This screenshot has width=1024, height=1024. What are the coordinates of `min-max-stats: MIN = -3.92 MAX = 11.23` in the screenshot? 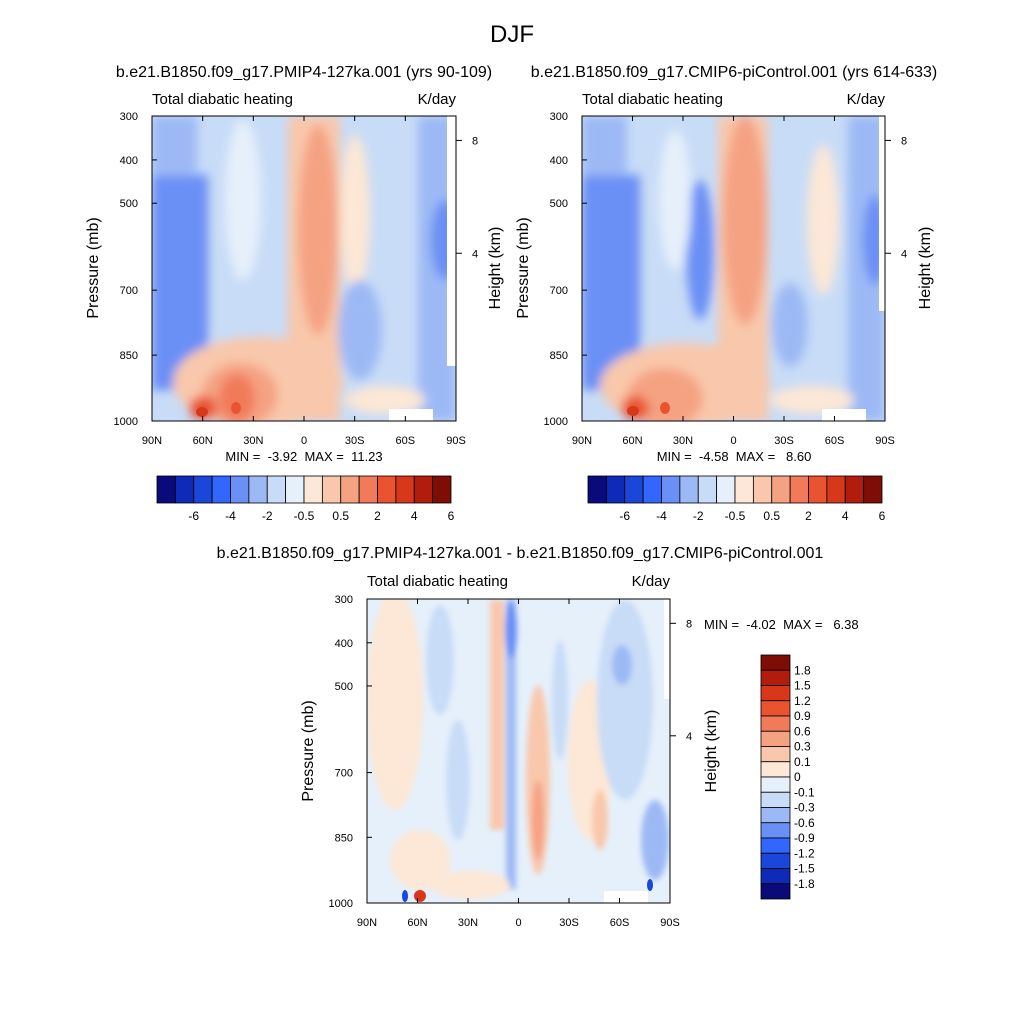 It's located at (303, 456).